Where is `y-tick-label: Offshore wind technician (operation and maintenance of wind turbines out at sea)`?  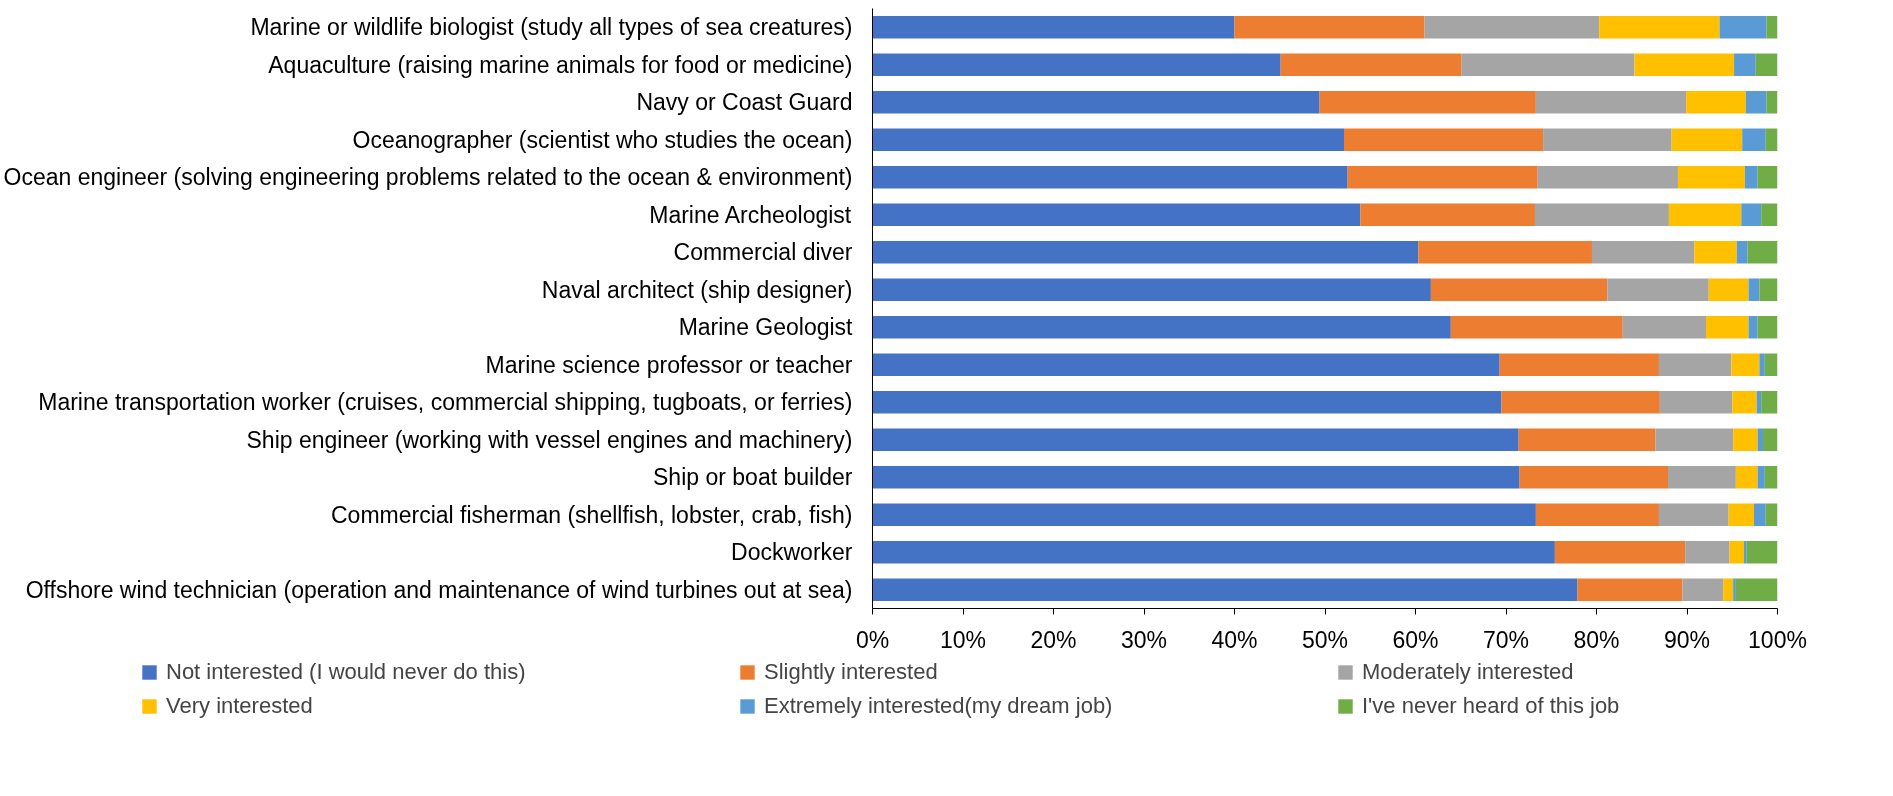
y-tick-label: Offshore wind technician (operation and maintenance of wind turbines out at sea) is located at coordinates (439, 589).